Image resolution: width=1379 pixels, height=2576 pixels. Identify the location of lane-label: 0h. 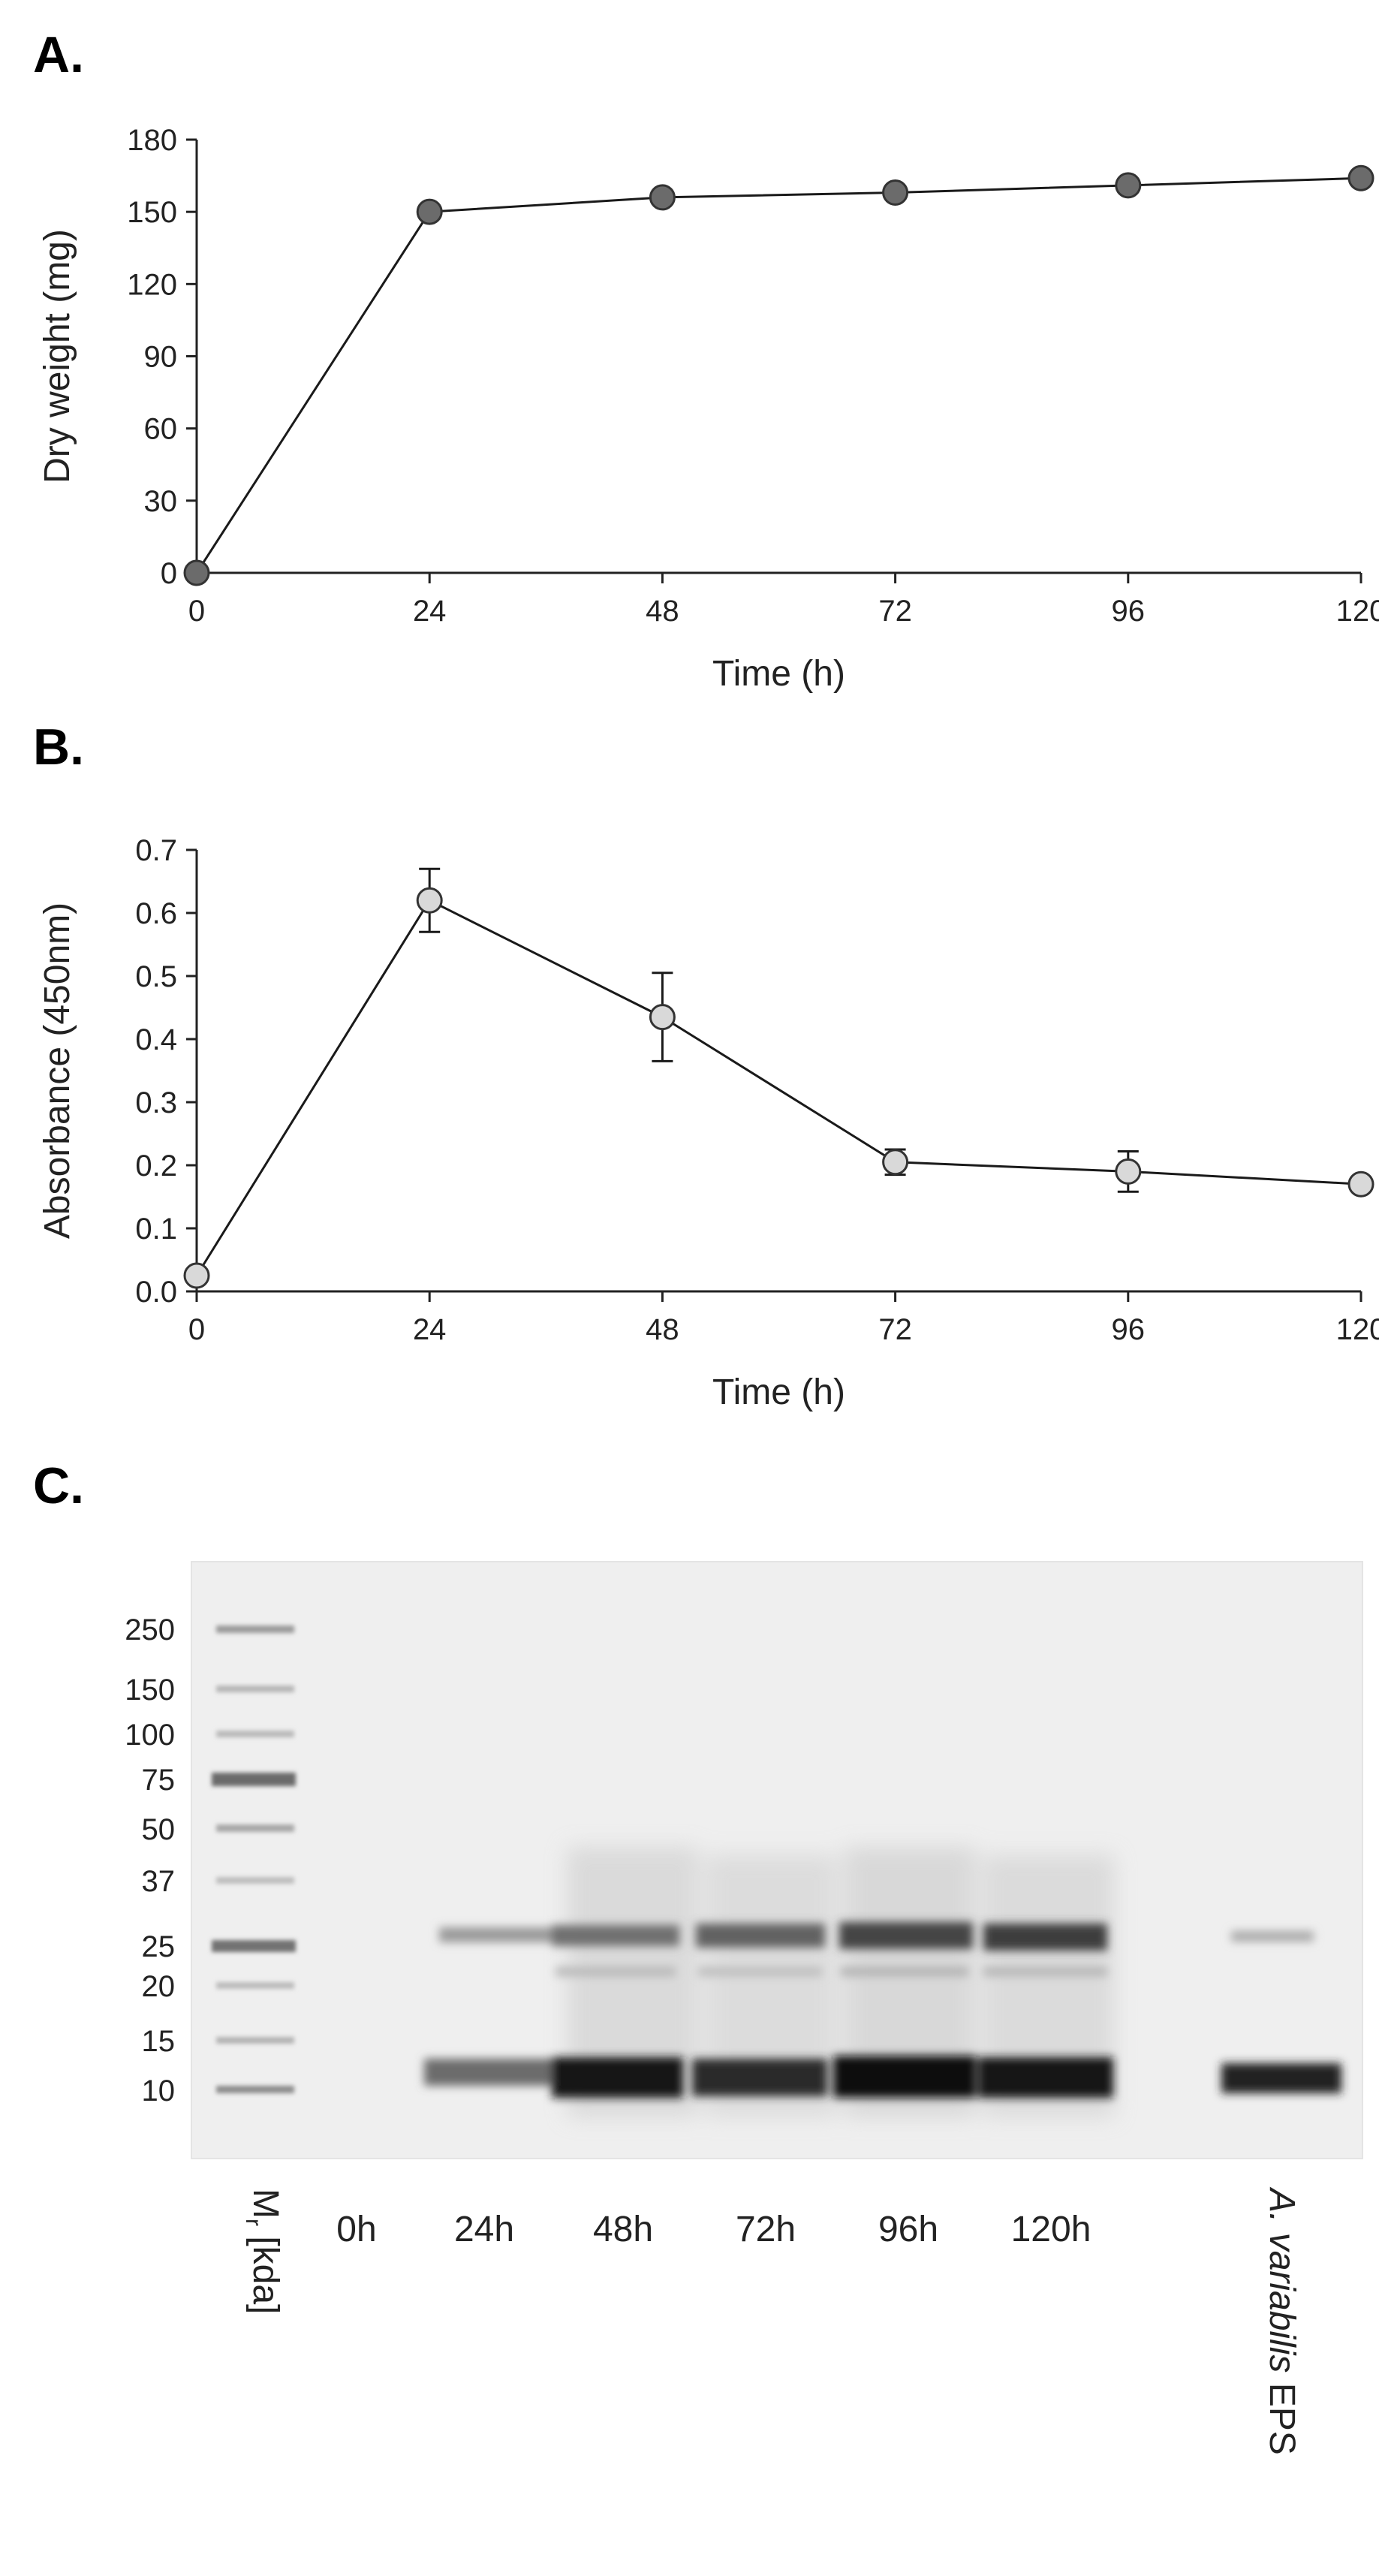
(356, 2229).